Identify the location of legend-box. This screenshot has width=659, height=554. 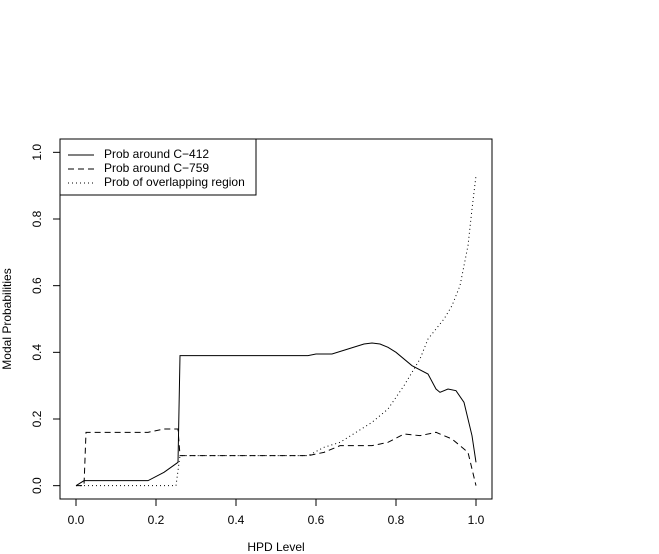
(158, 167).